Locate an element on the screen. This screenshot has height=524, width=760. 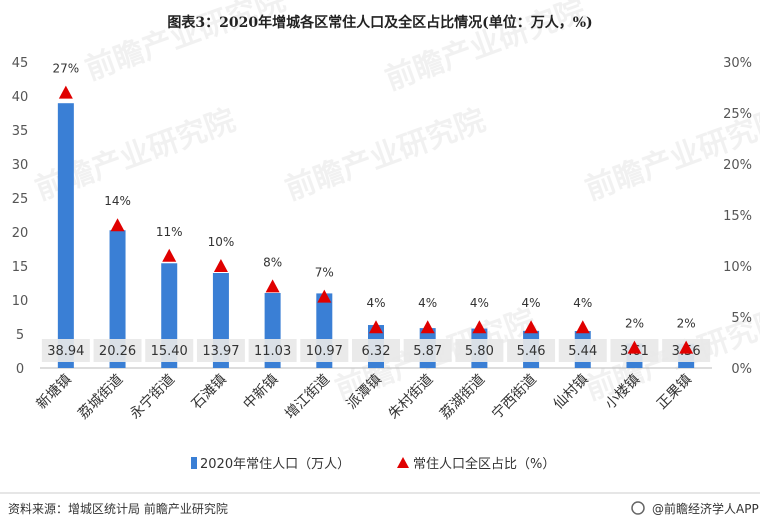
category-label: 石滩镇 is located at coordinates (209, 392).